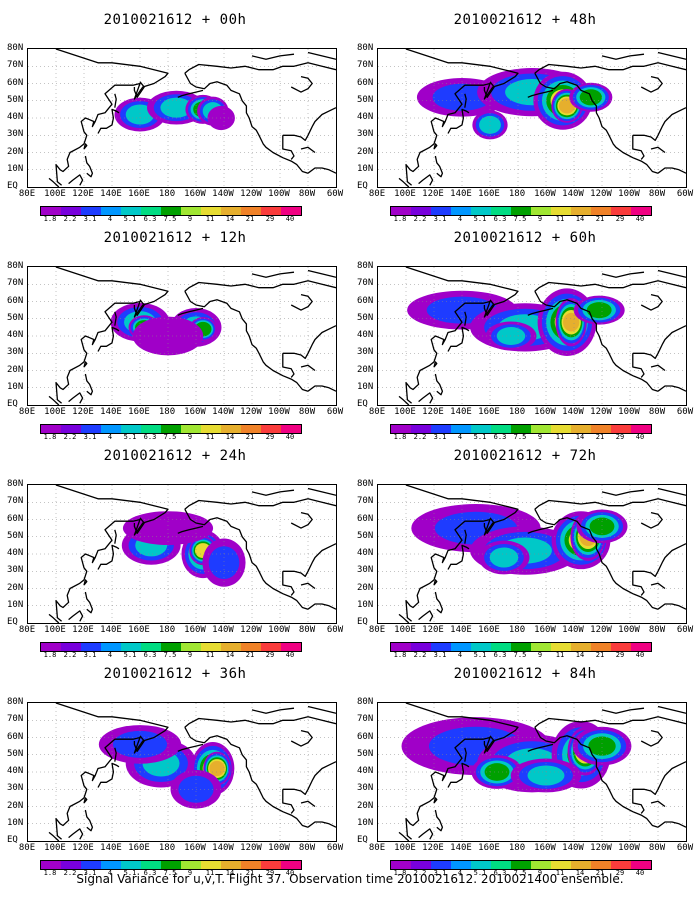 This screenshot has height=900, width=700. Describe the element at coordinates (190, 437) in the screenshot. I see `colorbar-label: 9` at that location.